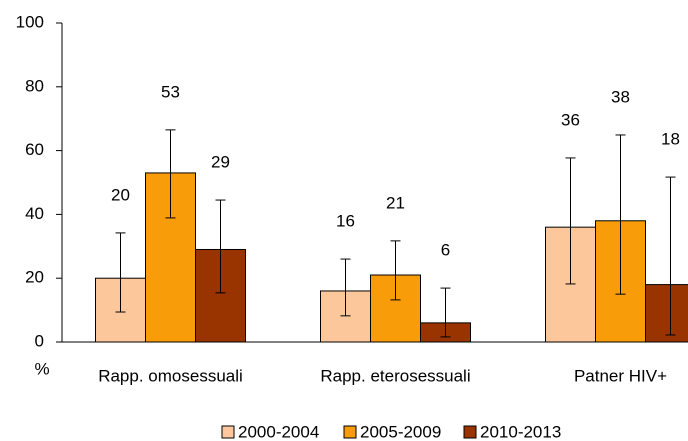 This screenshot has width=688, height=441. Describe the element at coordinates (520, 431) in the screenshot. I see `legend-label: 2010-2013` at that location.